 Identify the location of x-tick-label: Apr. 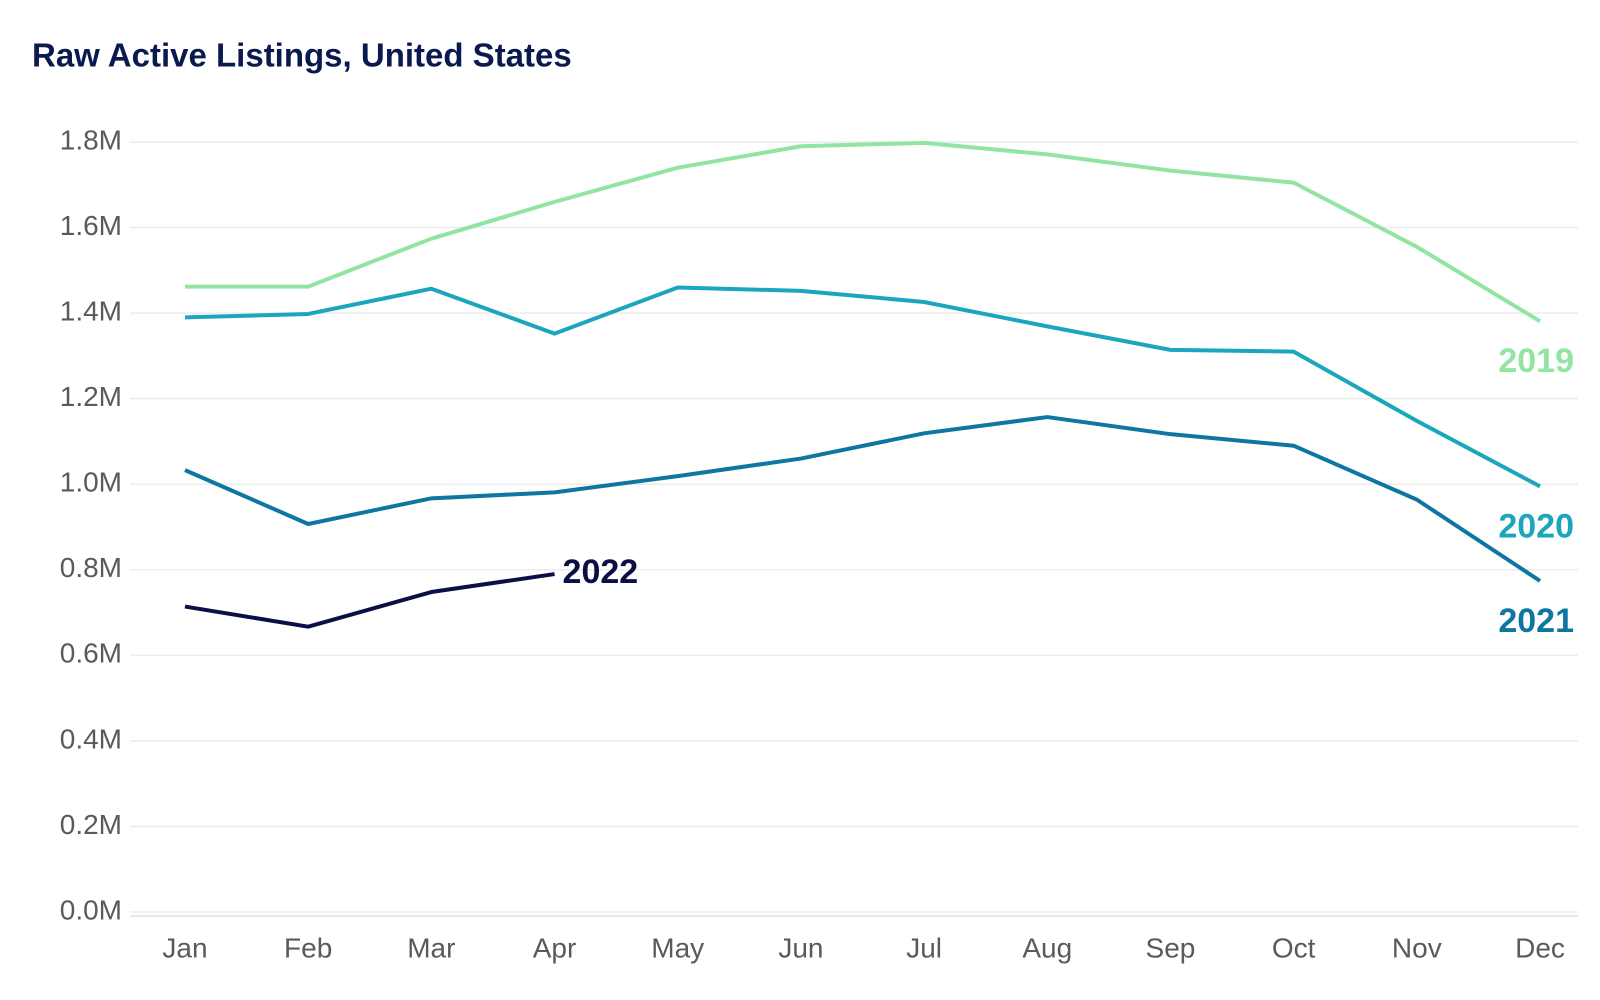
(555, 947).